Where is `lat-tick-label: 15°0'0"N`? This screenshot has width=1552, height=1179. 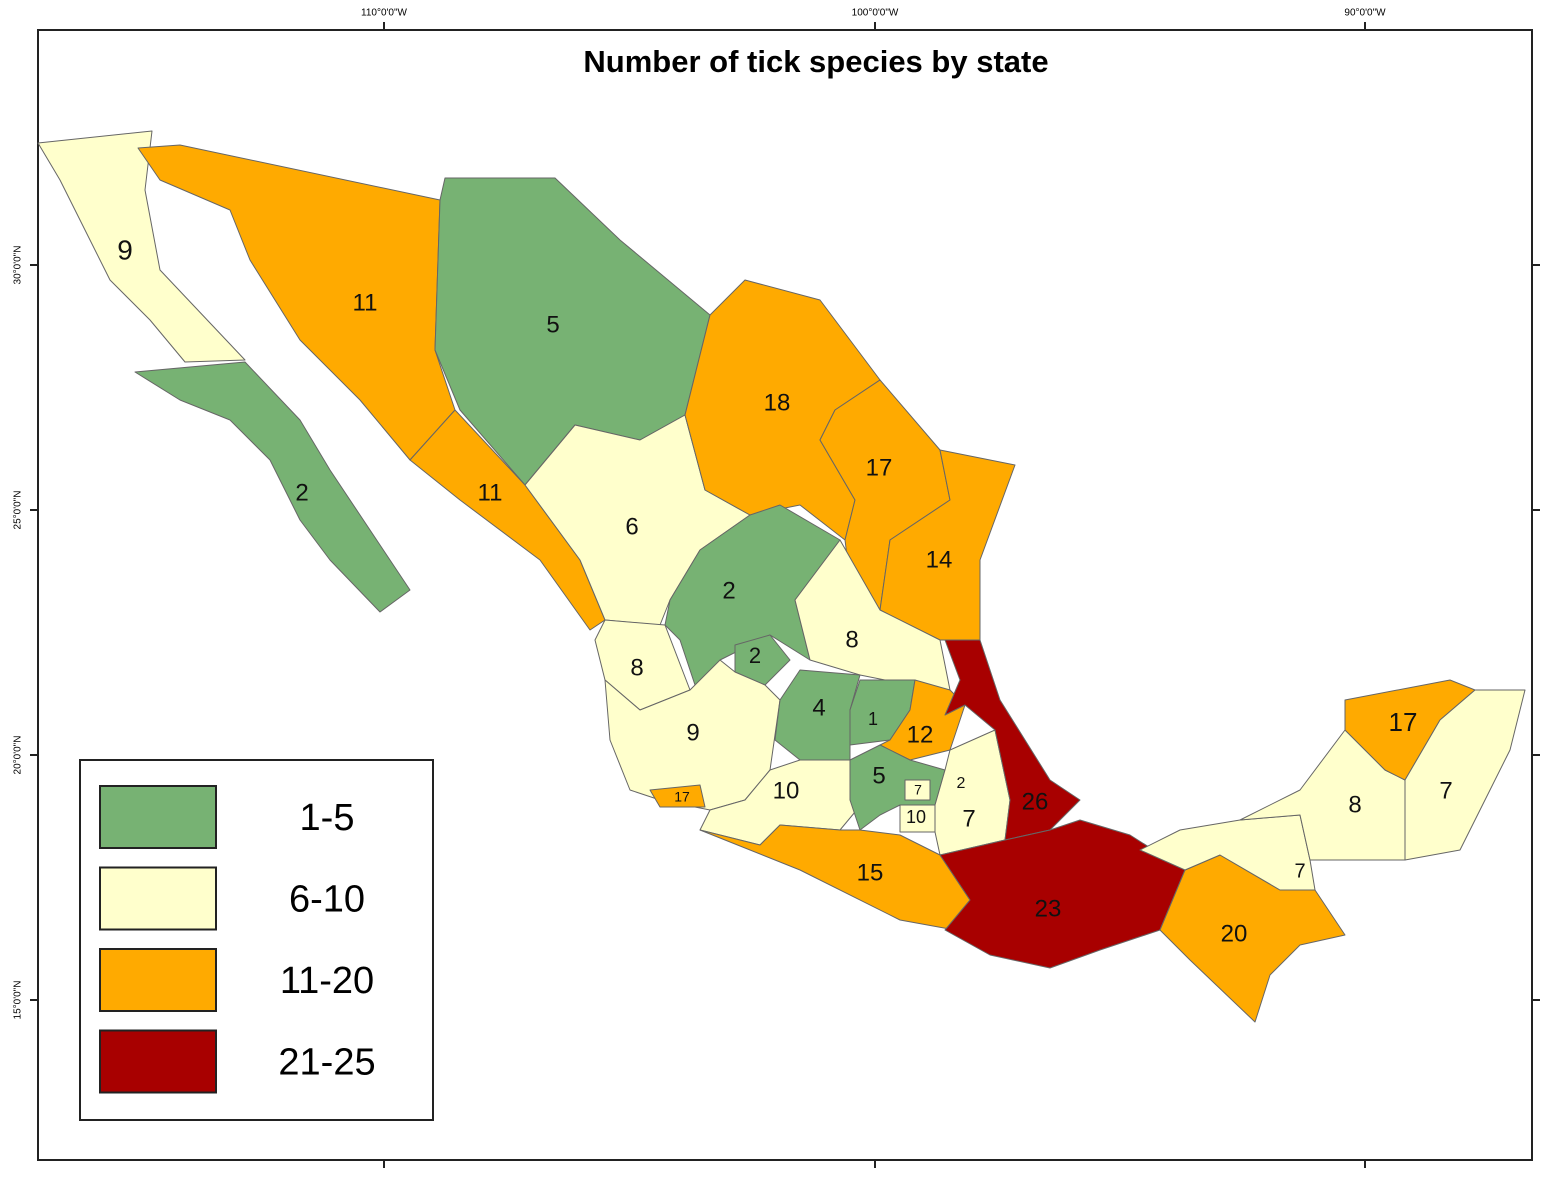 lat-tick-label: 15°0'0"N is located at coordinates (18, 1000).